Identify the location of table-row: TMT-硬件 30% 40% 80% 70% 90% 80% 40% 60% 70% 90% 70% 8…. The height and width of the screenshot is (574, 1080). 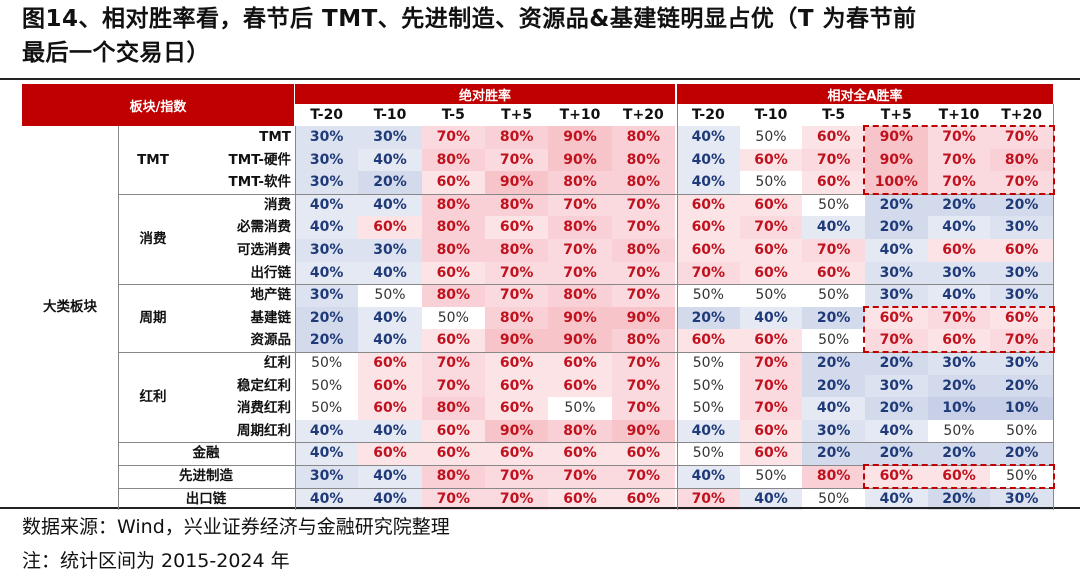
(537, 160).